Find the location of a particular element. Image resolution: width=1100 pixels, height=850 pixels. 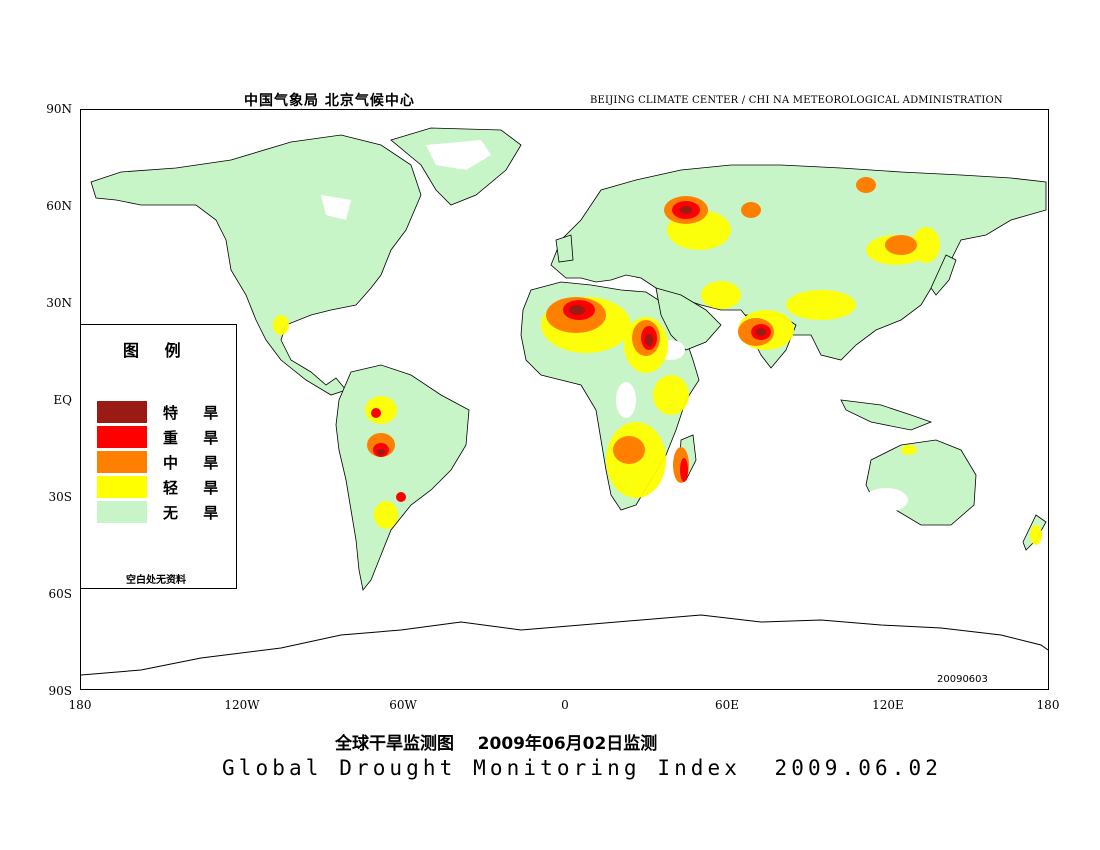

lon-label: 120E is located at coordinates (888, 705).